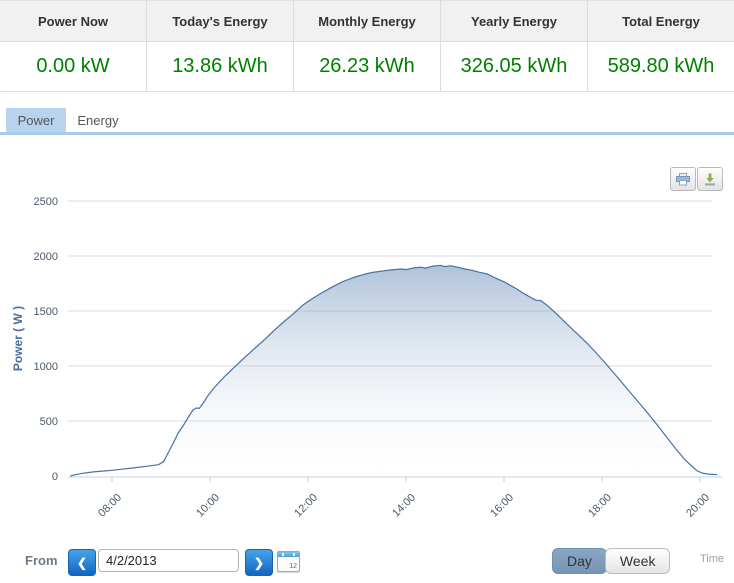  What do you see at coordinates (367, 121) in the screenshot?
I see `chart-tabs: Power Energy` at bounding box center [367, 121].